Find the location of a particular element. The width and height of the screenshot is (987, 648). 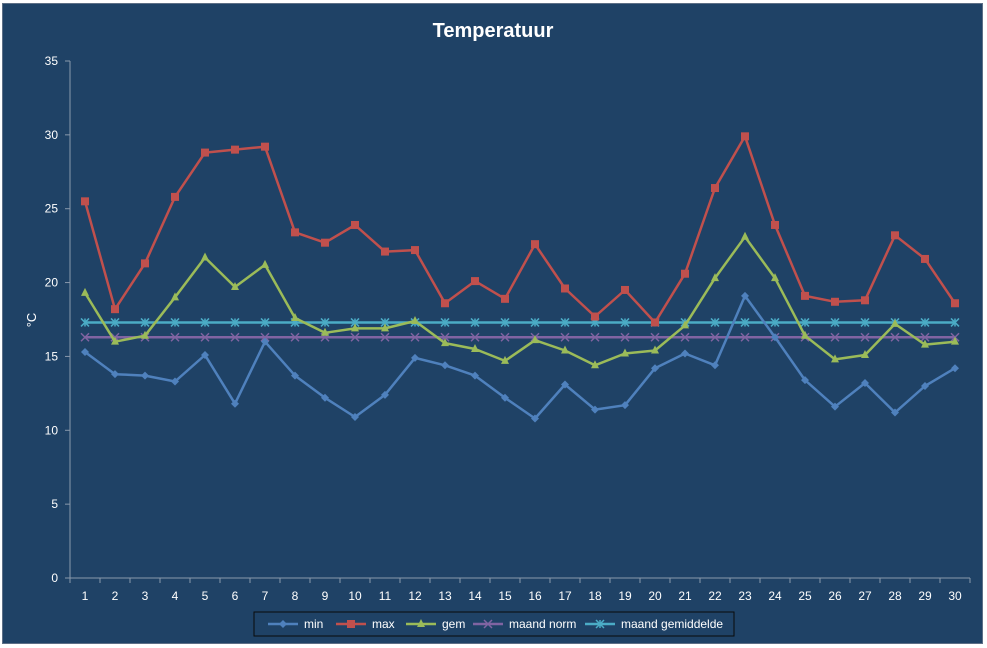

x-tick-label: 1 is located at coordinates (85, 596).